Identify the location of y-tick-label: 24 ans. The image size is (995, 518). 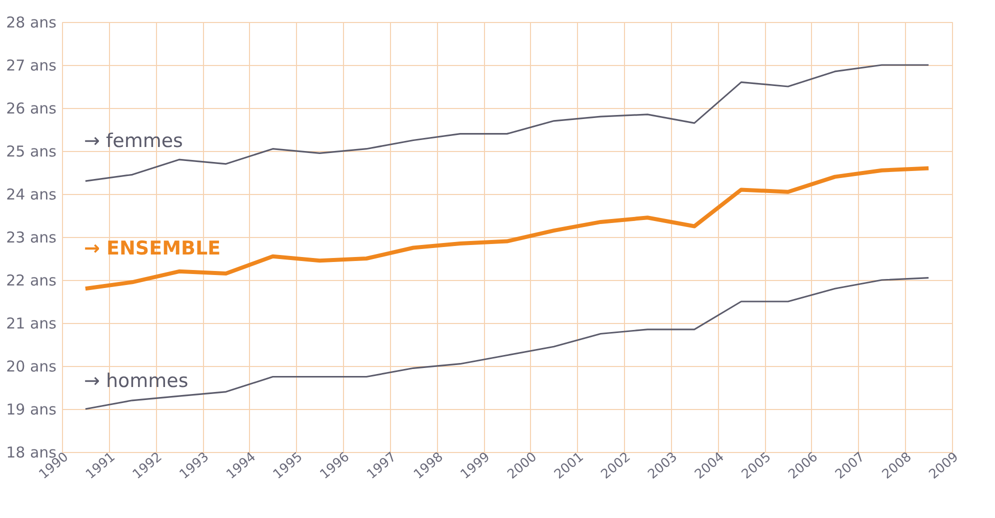
(31, 195).